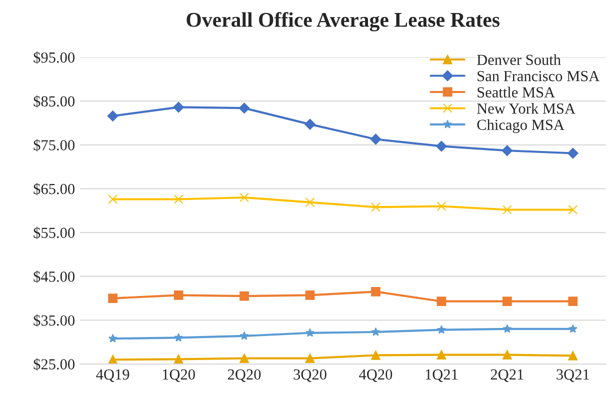  Describe the element at coordinates (54, 58) in the screenshot. I see `y-tick-label: $95.00` at that location.